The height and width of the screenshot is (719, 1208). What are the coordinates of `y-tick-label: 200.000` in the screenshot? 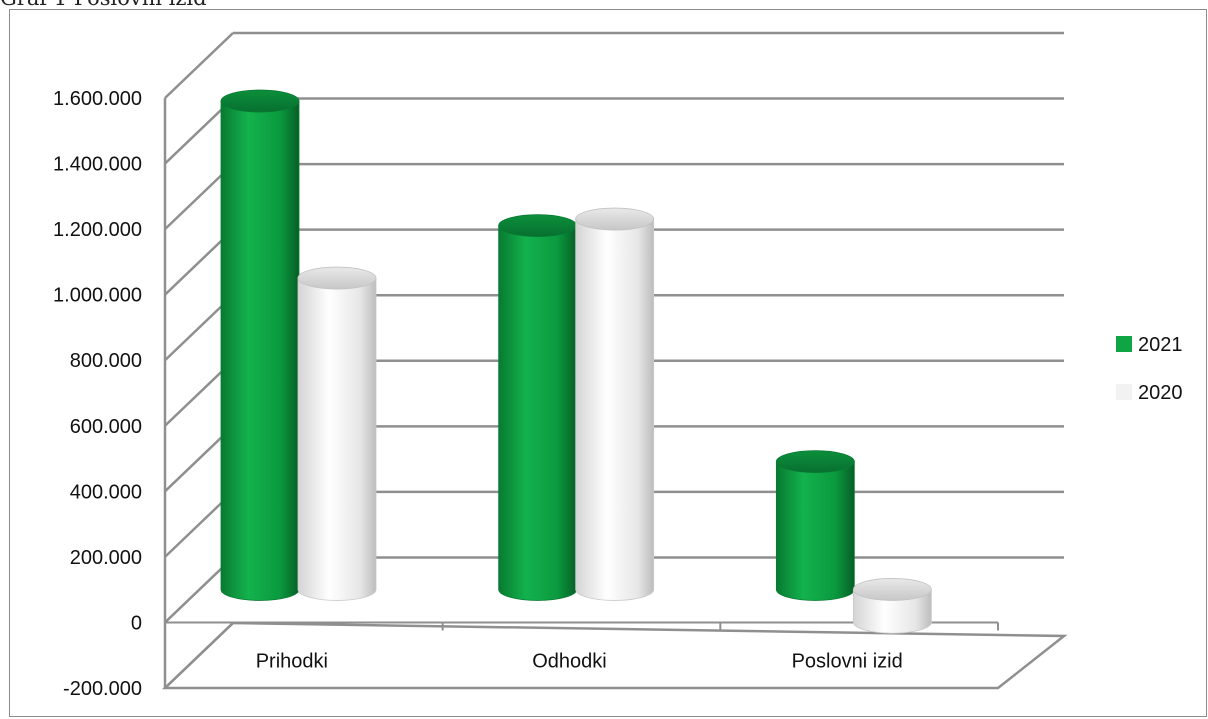 It's located at (106, 558).